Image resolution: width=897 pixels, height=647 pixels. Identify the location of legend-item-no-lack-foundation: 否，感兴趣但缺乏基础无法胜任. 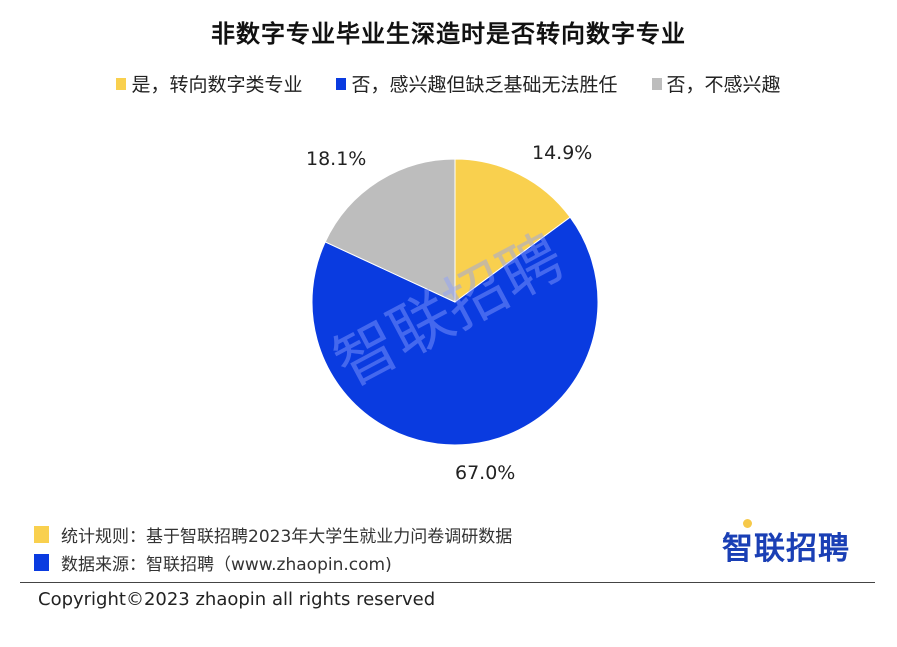
(477, 83).